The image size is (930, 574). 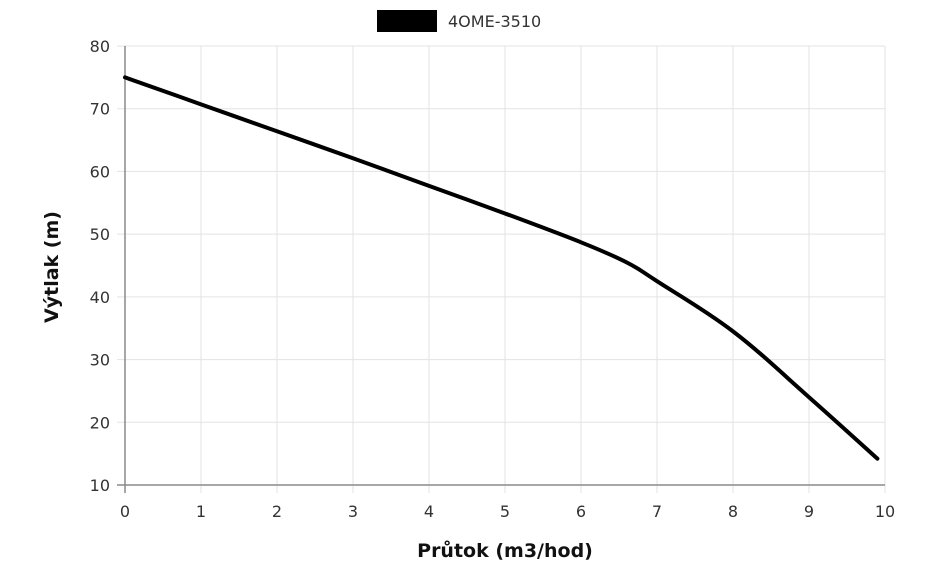 What do you see at coordinates (429, 511) in the screenshot?
I see `x-tick-label: 4` at bounding box center [429, 511].